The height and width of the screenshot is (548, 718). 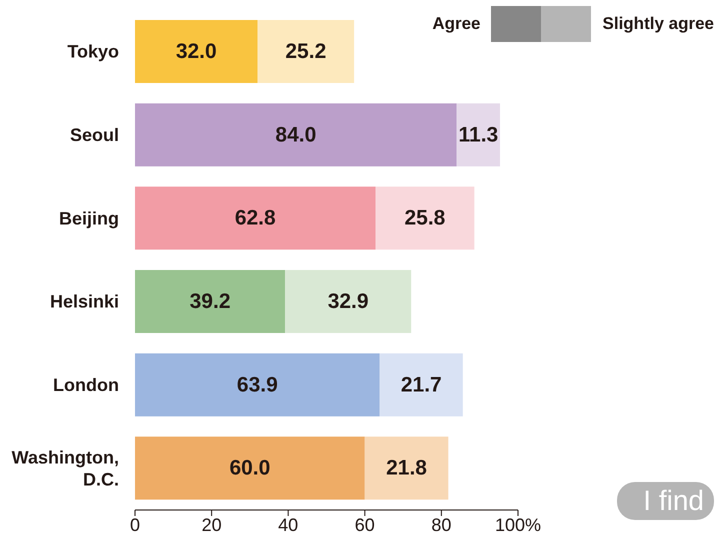 I want to click on text: Agree, so click(x=456, y=24).